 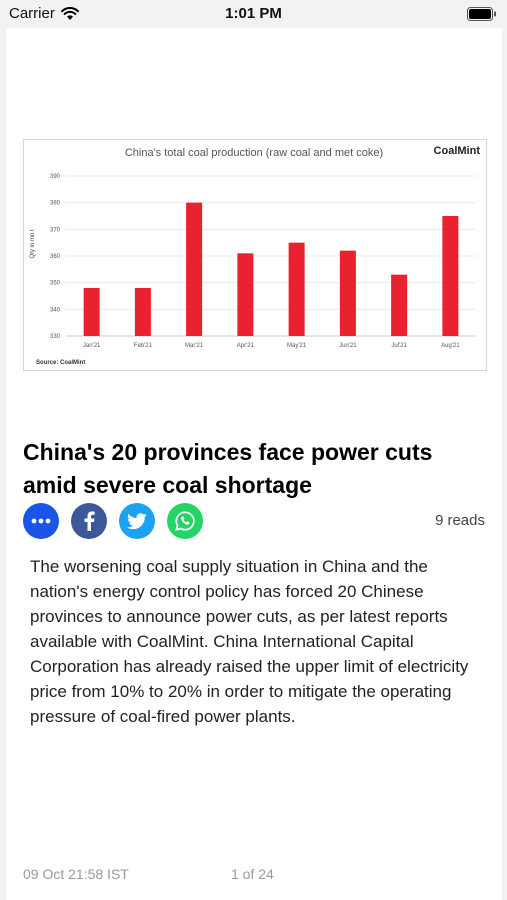 I want to click on bar-May'21, so click(x=296, y=289).